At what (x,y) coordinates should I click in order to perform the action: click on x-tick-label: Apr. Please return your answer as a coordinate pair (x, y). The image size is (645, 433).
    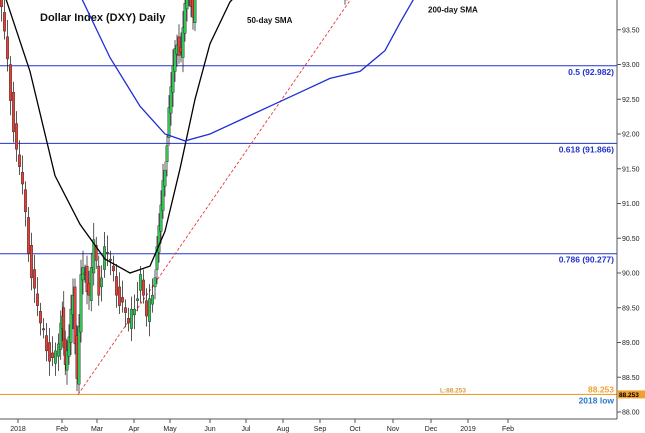
    Looking at the image, I should click on (135, 429).